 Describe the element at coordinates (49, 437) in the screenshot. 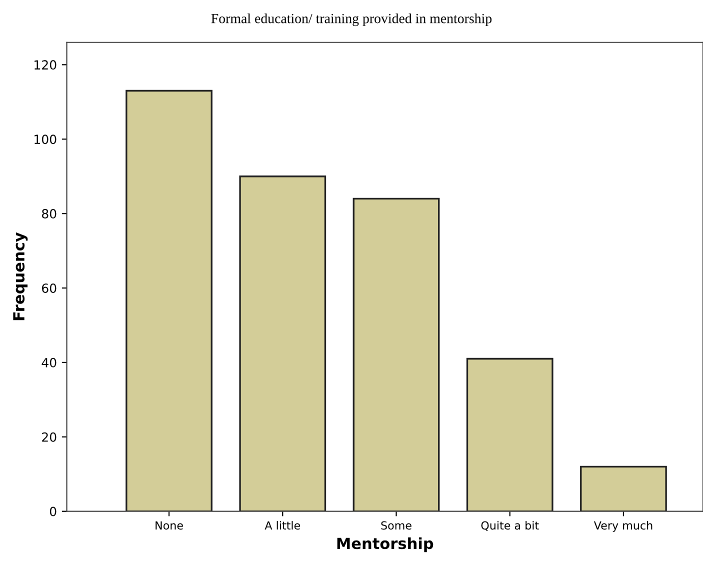

I see `y-tick-label: 20` at that location.